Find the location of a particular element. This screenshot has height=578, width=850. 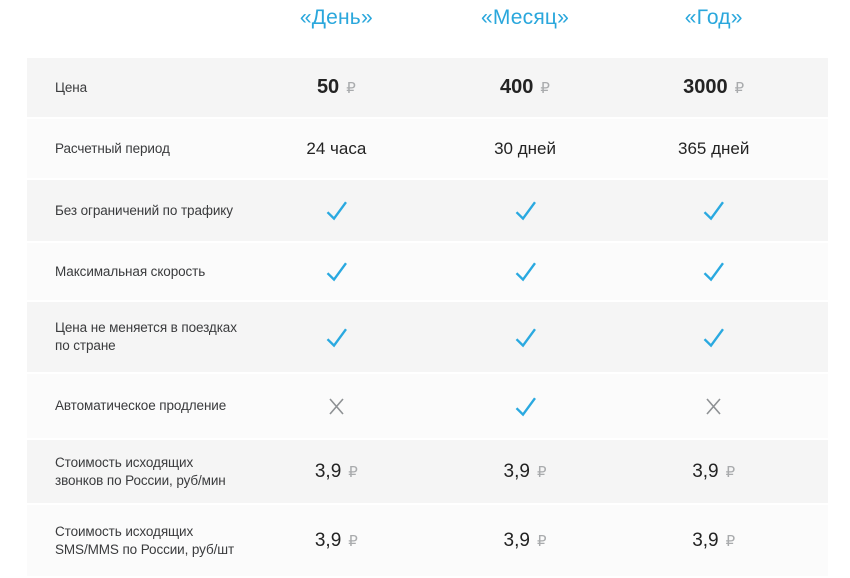

text-cell: 30 дней is located at coordinates (525, 149).